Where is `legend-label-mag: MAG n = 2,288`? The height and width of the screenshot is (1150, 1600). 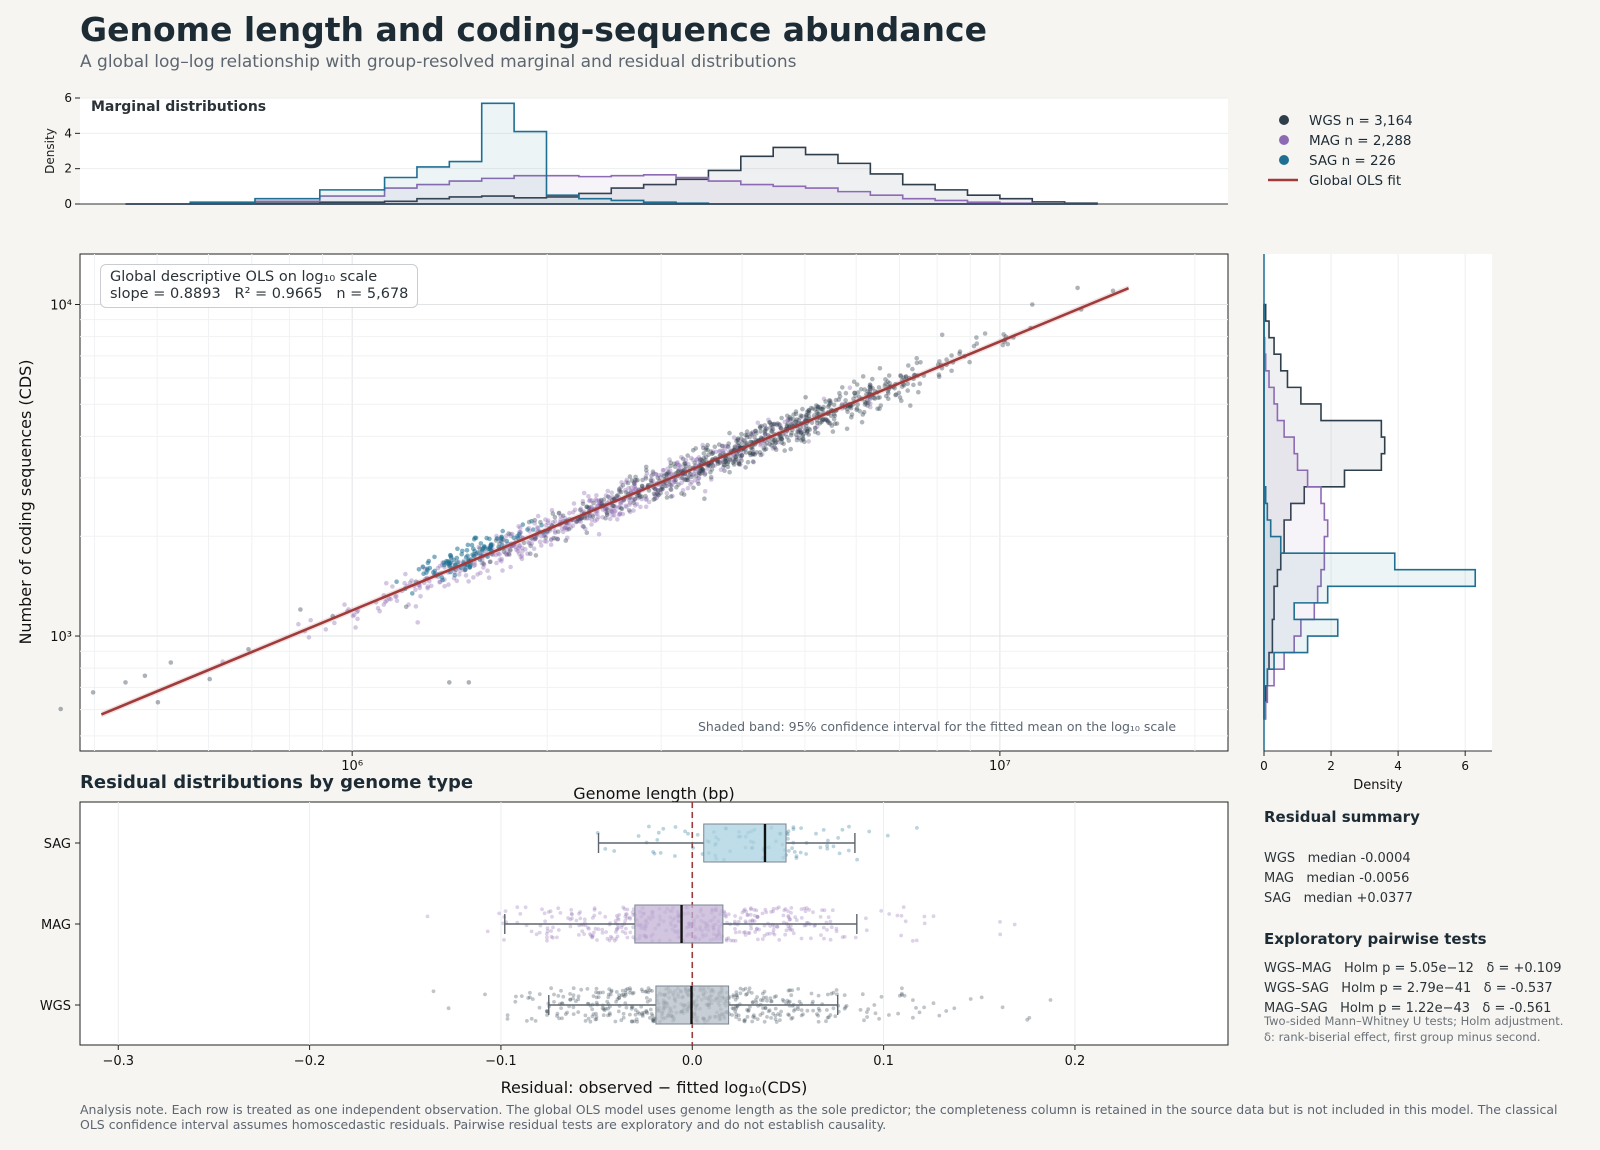 legend-label-mag: MAG n = 2,288 is located at coordinates (1360, 141).